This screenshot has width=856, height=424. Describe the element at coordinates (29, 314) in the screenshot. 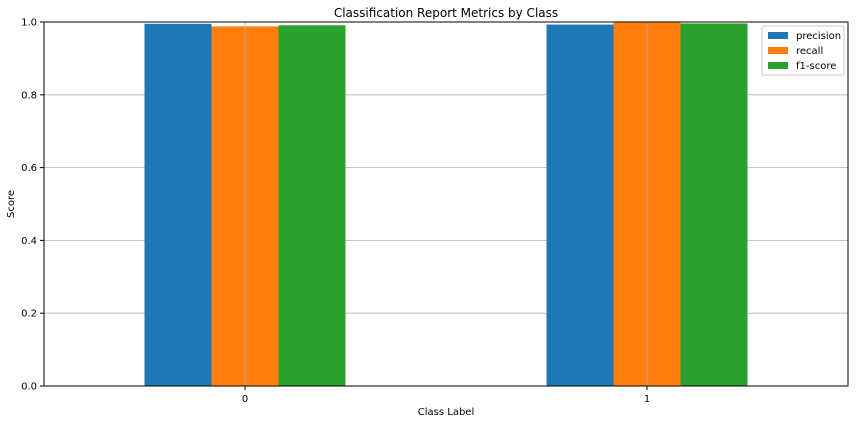

I see `y-tick-label: 0.2` at that location.